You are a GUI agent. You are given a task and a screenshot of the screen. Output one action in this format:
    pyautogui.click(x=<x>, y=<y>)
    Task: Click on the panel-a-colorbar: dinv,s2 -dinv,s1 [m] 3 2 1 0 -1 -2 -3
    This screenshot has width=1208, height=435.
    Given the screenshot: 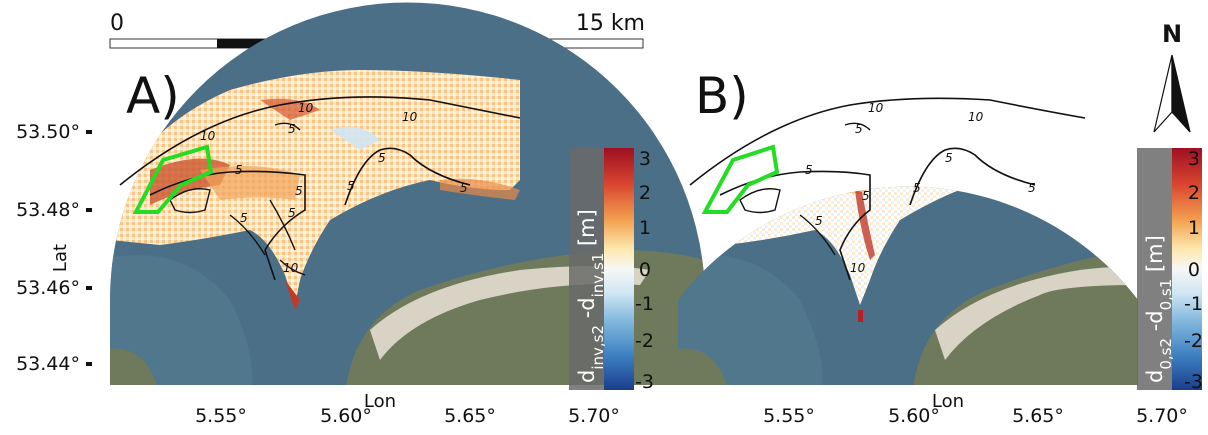 What is the action you would take?
    pyautogui.click(x=611, y=270)
    